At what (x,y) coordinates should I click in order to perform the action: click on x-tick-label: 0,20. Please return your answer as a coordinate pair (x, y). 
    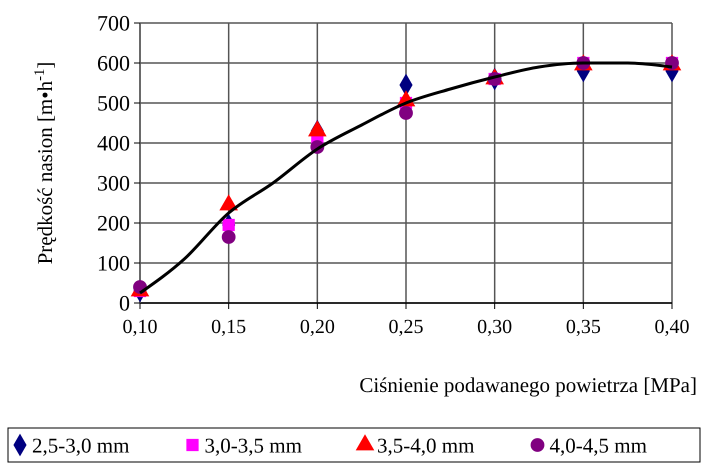
    Looking at the image, I should click on (317, 327).